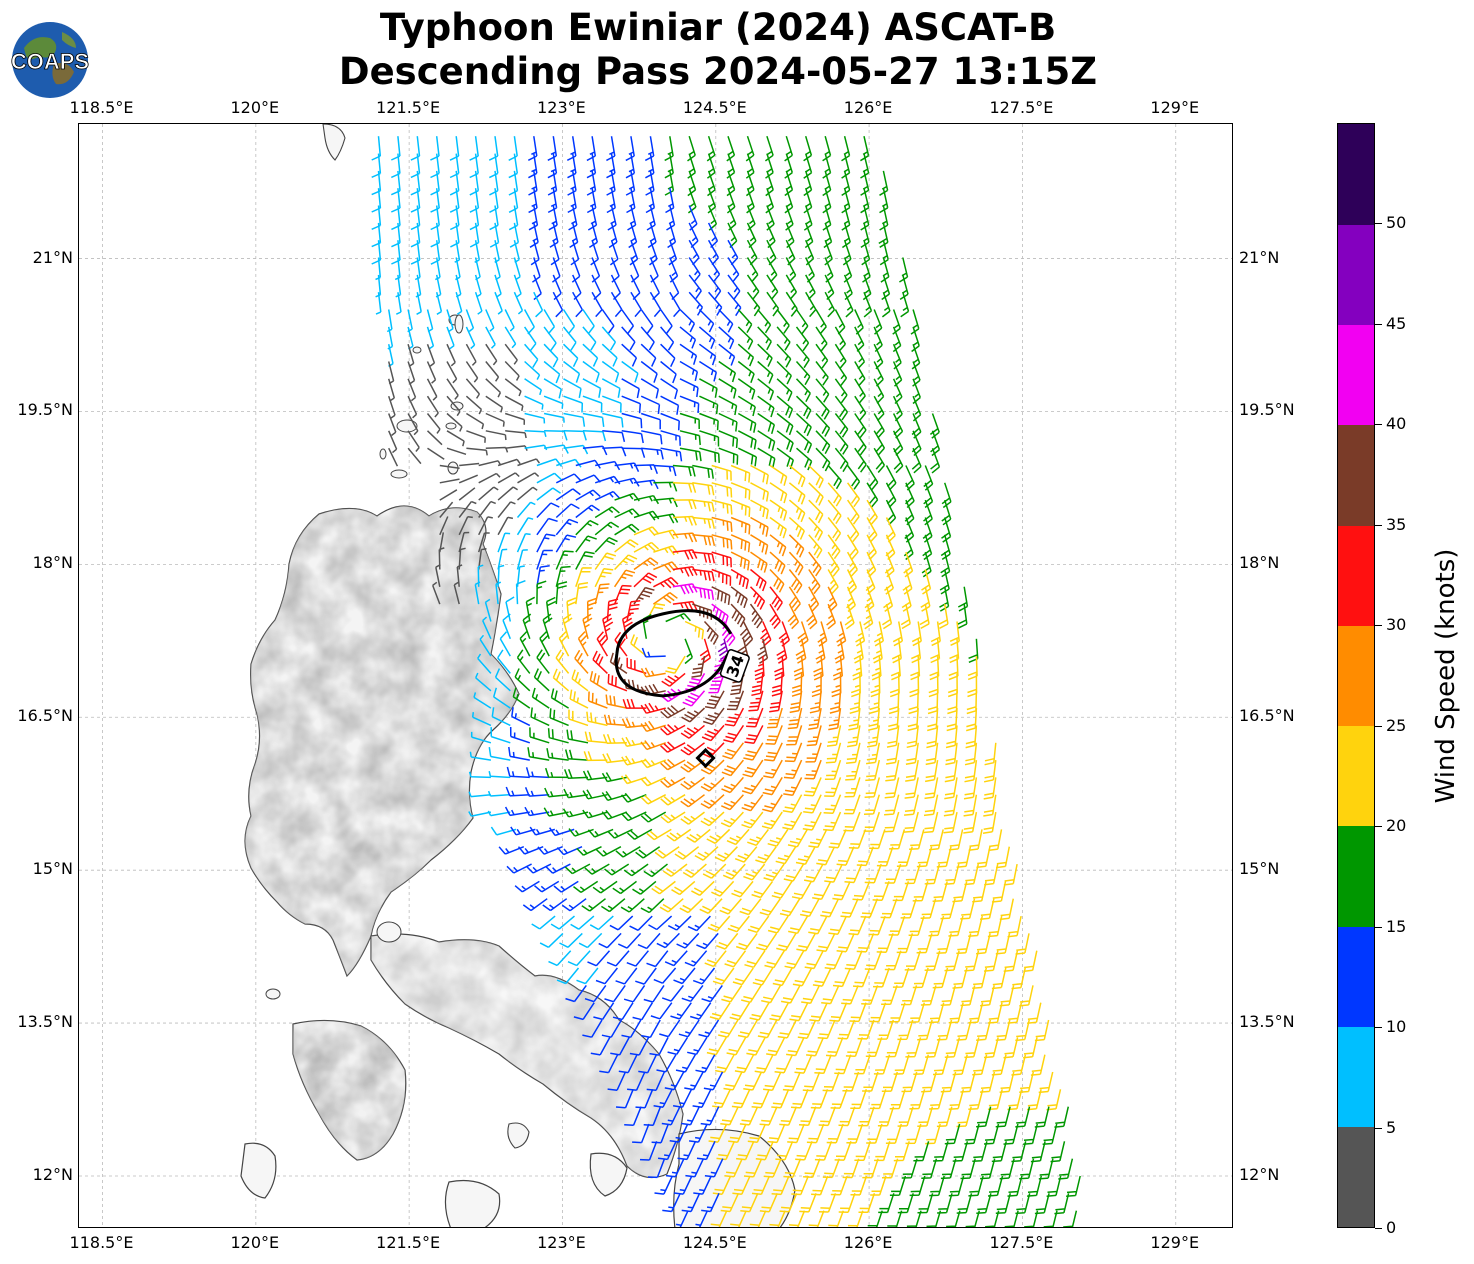 This screenshot has height=1264, width=1474. I want to click on lat-tick-label-left: 19.5°N, so click(45, 410).